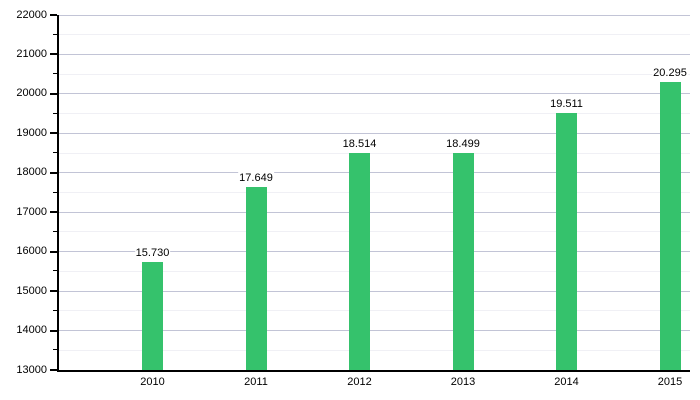 This screenshot has width=700, height=400. Describe the element at coordinates (359, 261) in the screenshot. I see `bar-2012` at that location.